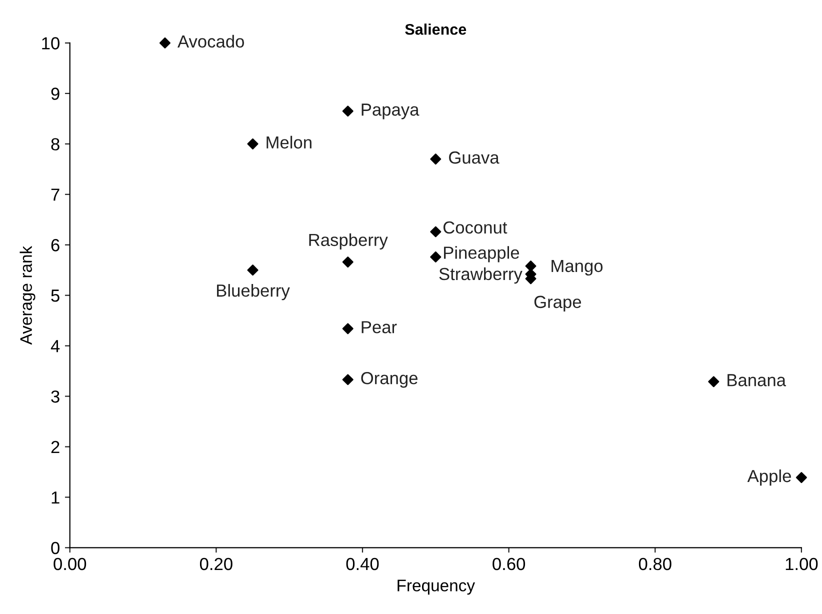 Image resolution: width=822 pixels, height=614 pixels. Describe the element at coordinates (55, 144) in the screenshot. I see `y-tick-label: 8` at that location.